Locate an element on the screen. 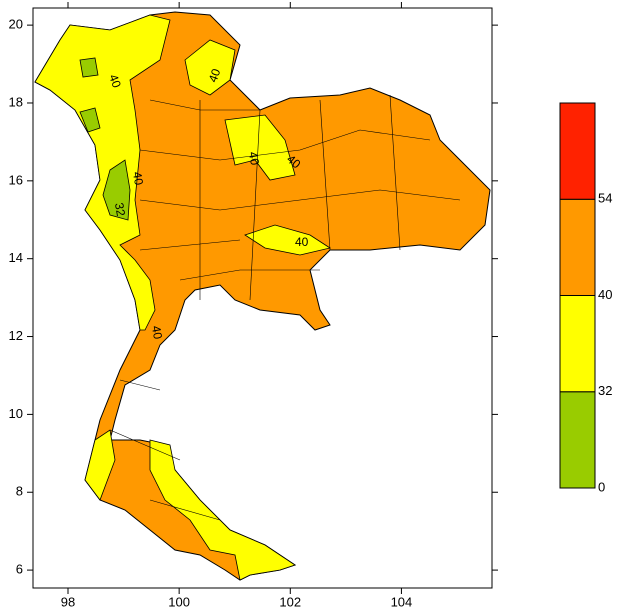  y-tick-label: 20 is located at coordinates (16, 24).